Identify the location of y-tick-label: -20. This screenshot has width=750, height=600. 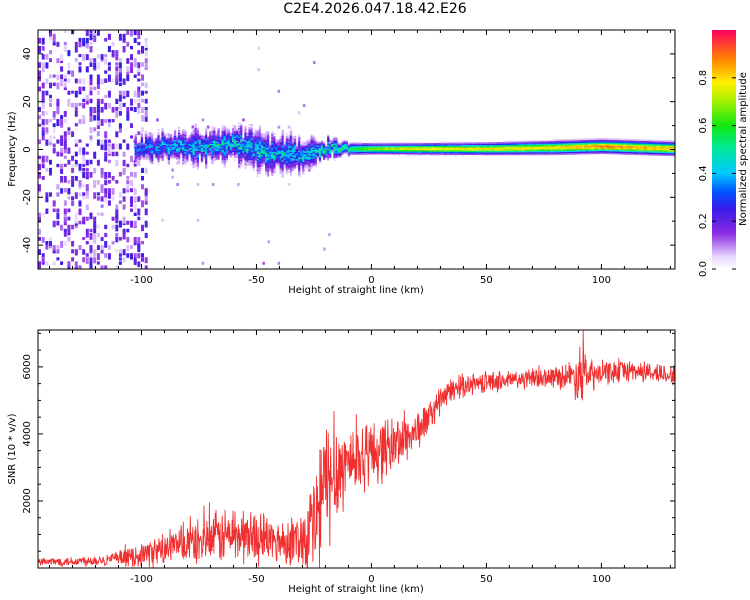
(27, 197).